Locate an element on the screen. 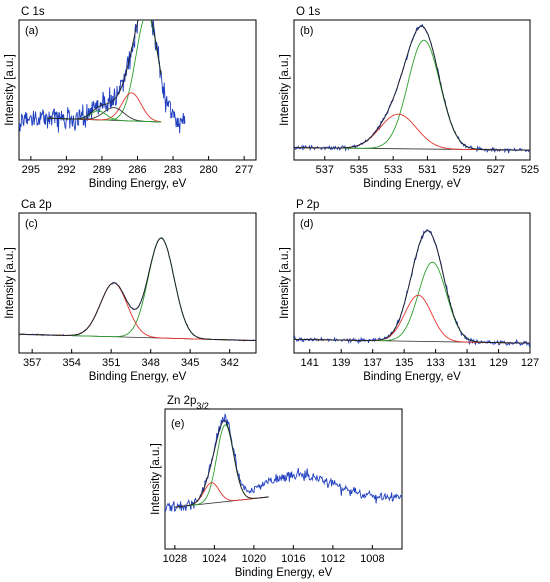 This screenshot has width=550, height=582. x-tick-label: 141 is located at coordinates (310, 363).